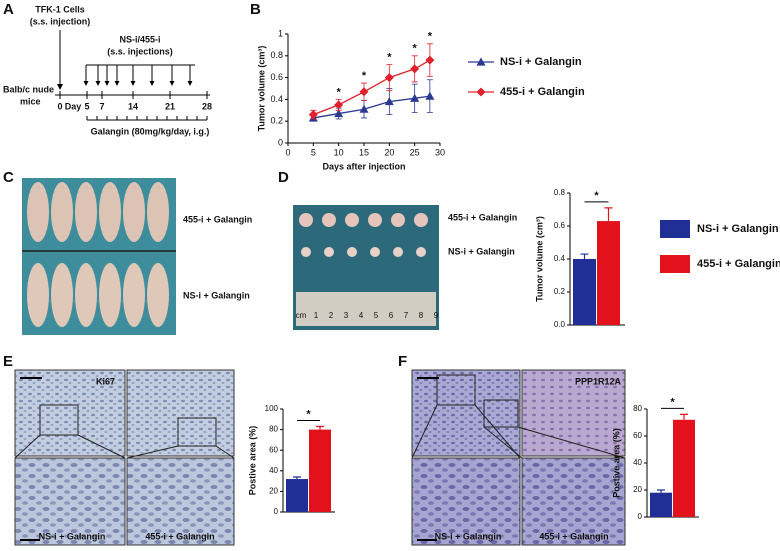  What do you see at coordinates (339, 152) in the screenshot?
I see `x-tick-label: 10` at bounding box center [339, 152].